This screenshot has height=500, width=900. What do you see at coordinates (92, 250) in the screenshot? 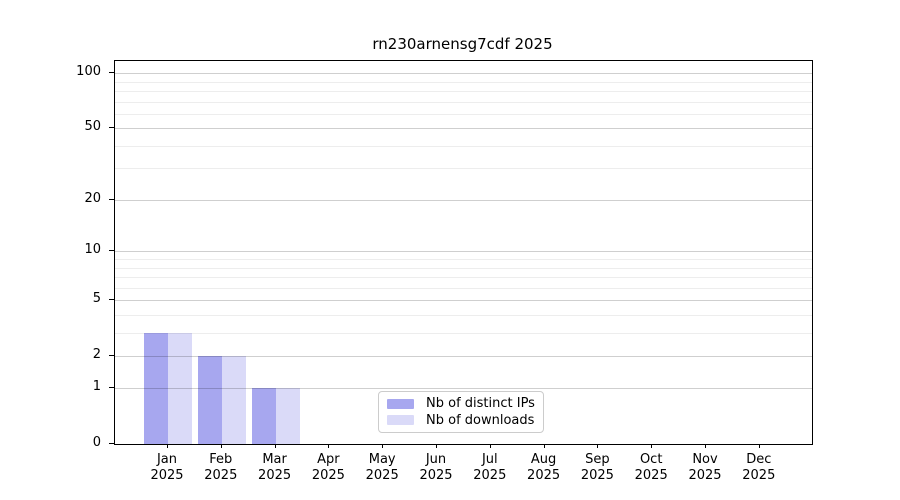
I see `y-tick-label: 10` at bounding box center [92, 250].